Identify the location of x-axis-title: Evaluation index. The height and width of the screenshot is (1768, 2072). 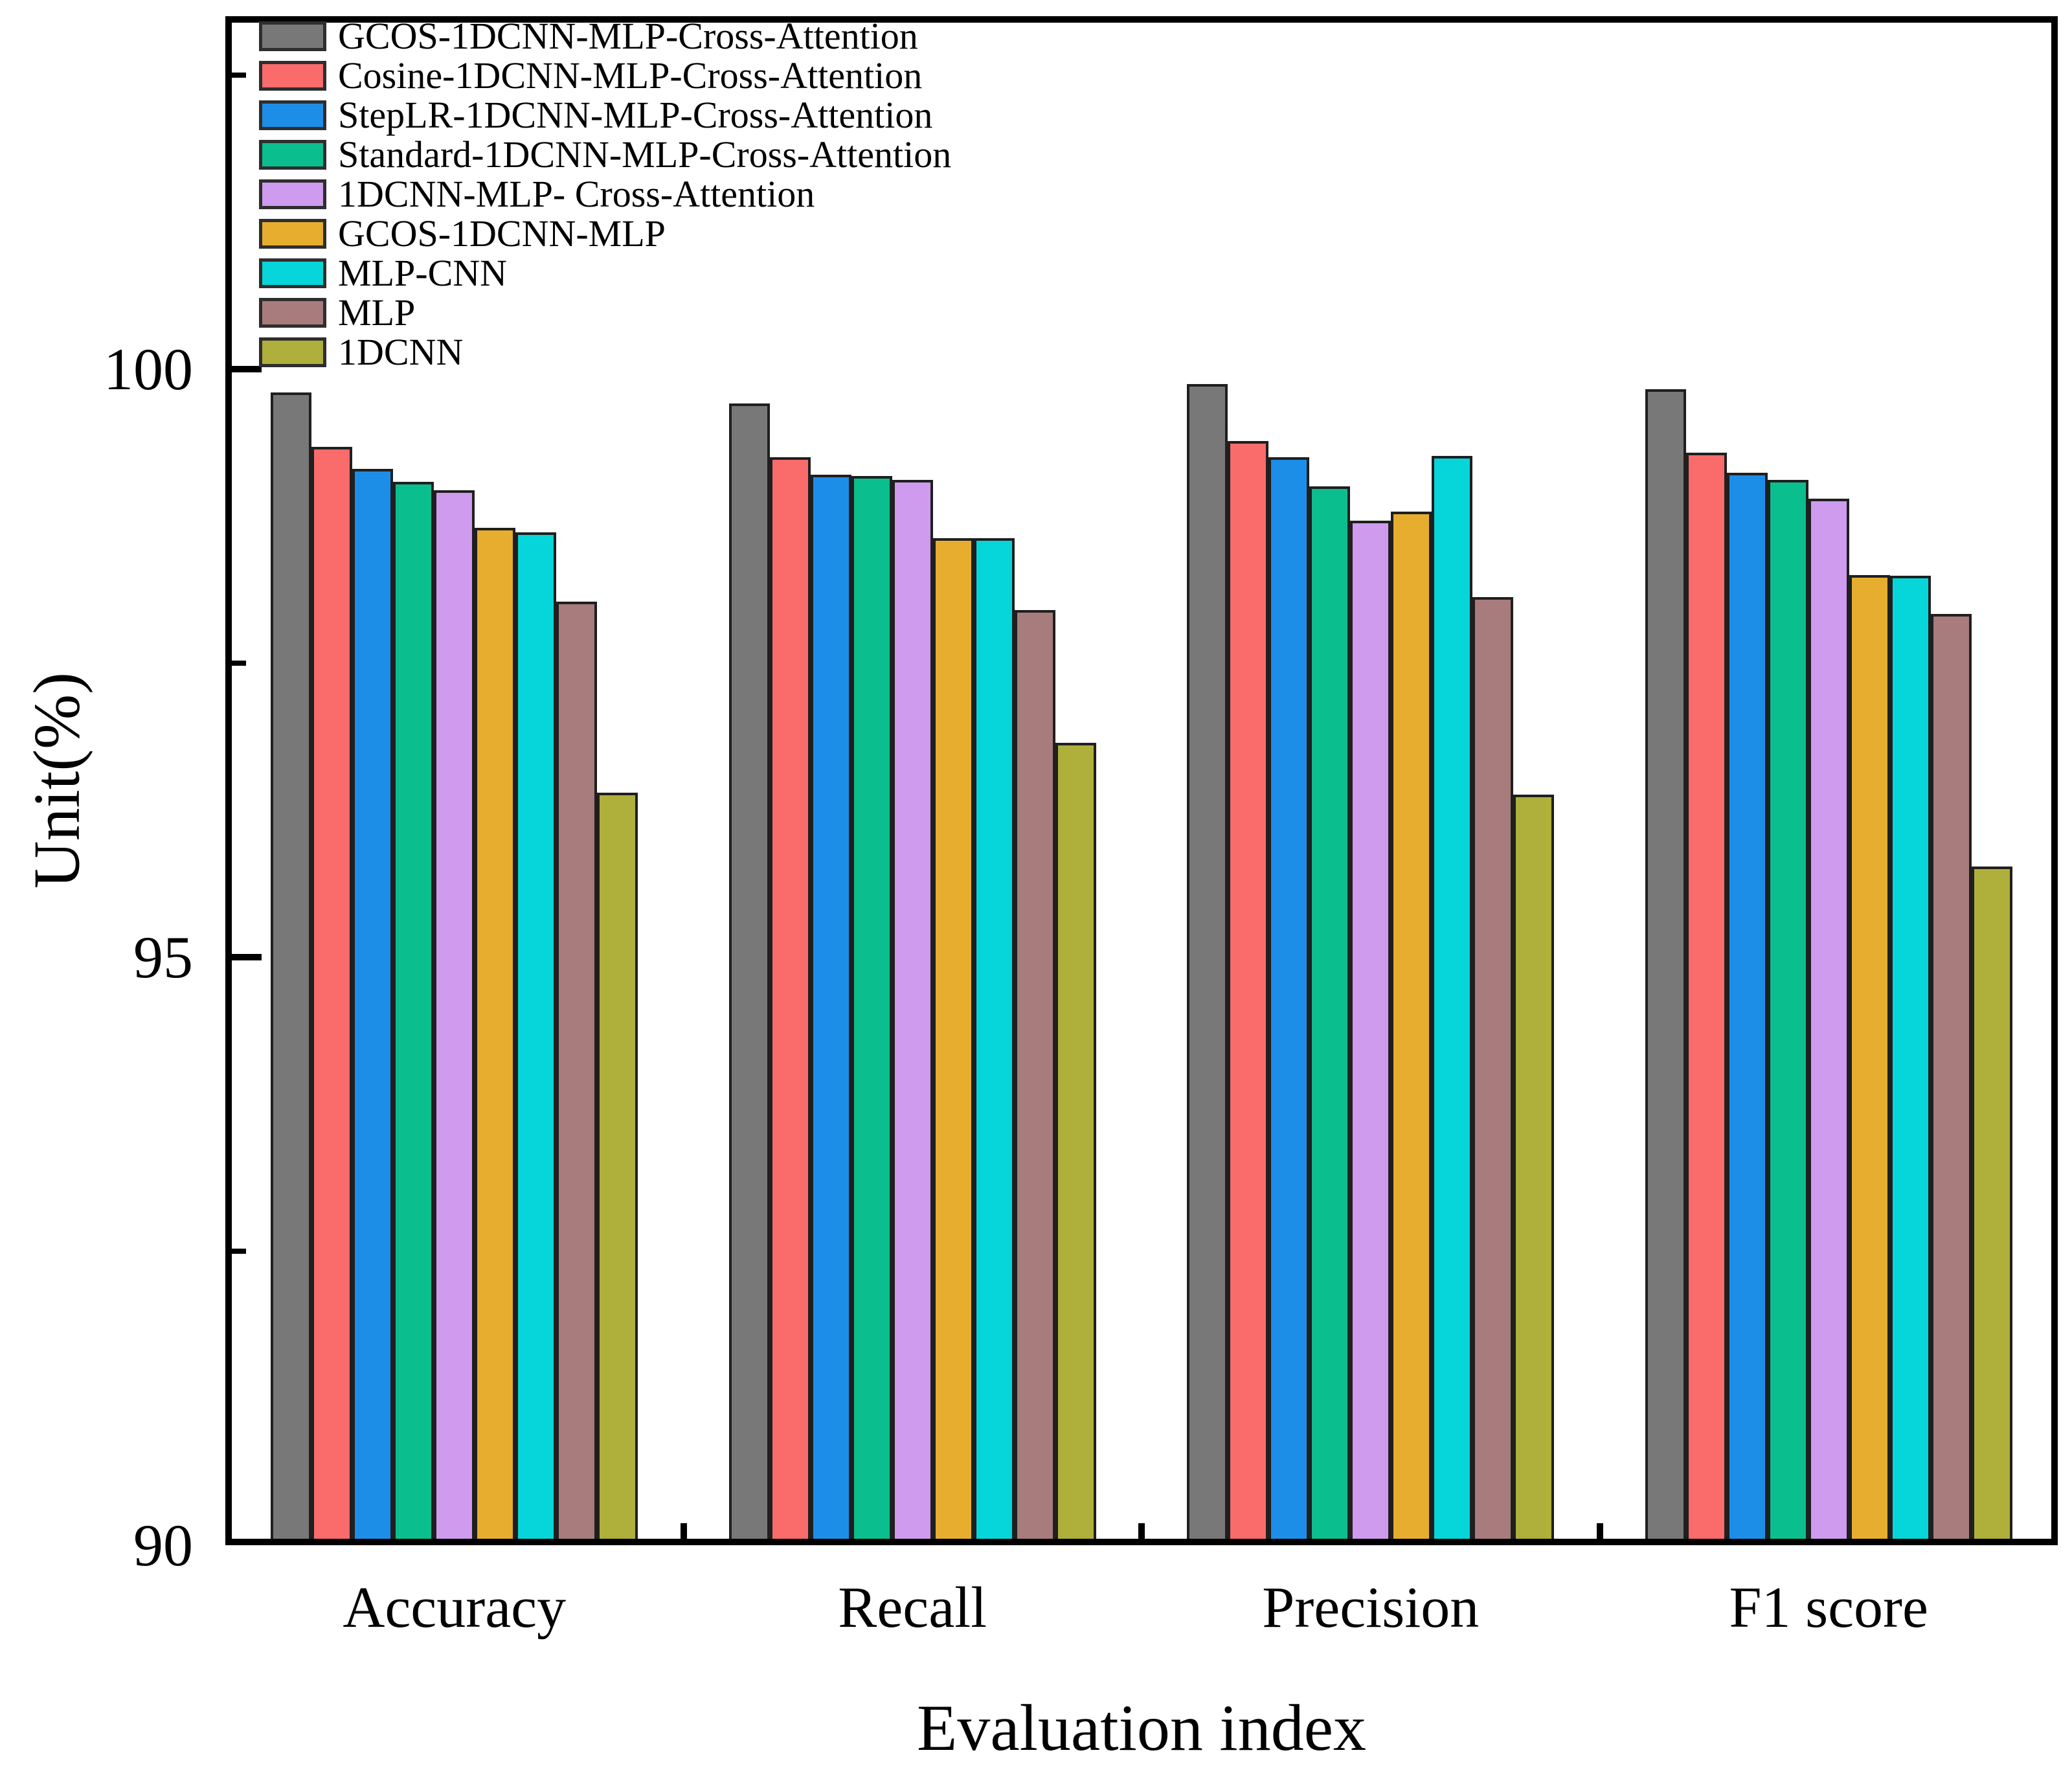
(1141, 1729).